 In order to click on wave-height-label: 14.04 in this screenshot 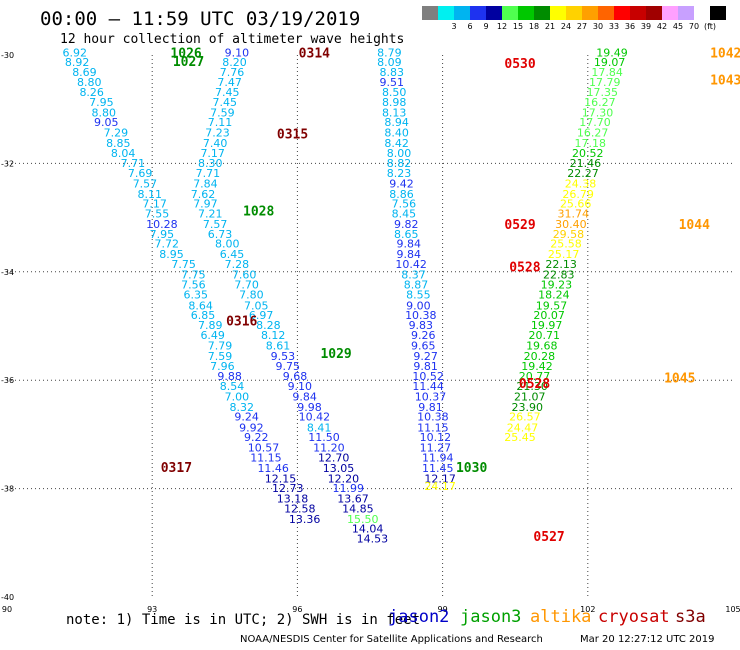, I will do `click(368, 529)`.